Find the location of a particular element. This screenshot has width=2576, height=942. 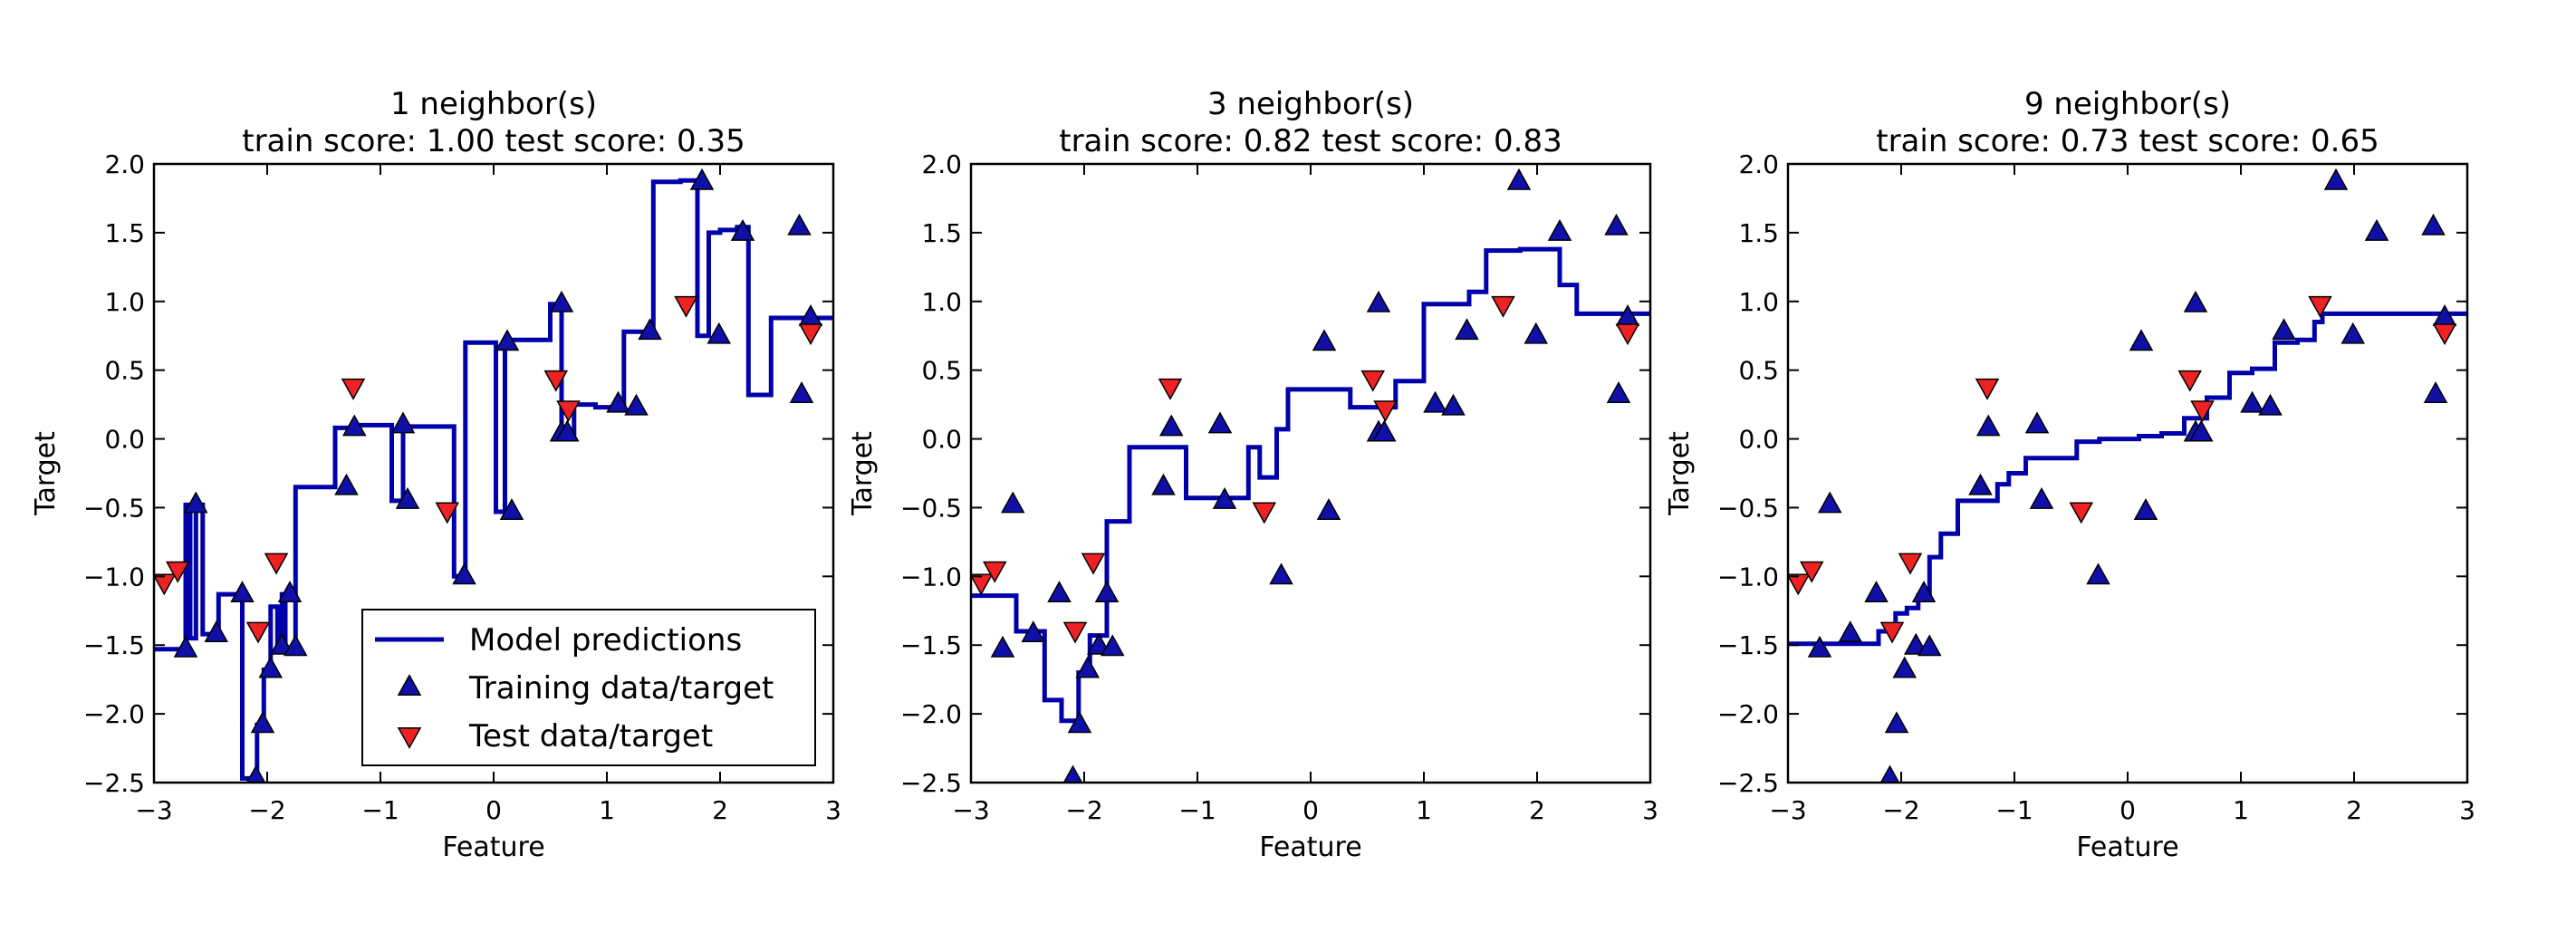

chart-title: 1 neighbor(s) is located at coordinates (493, 104).